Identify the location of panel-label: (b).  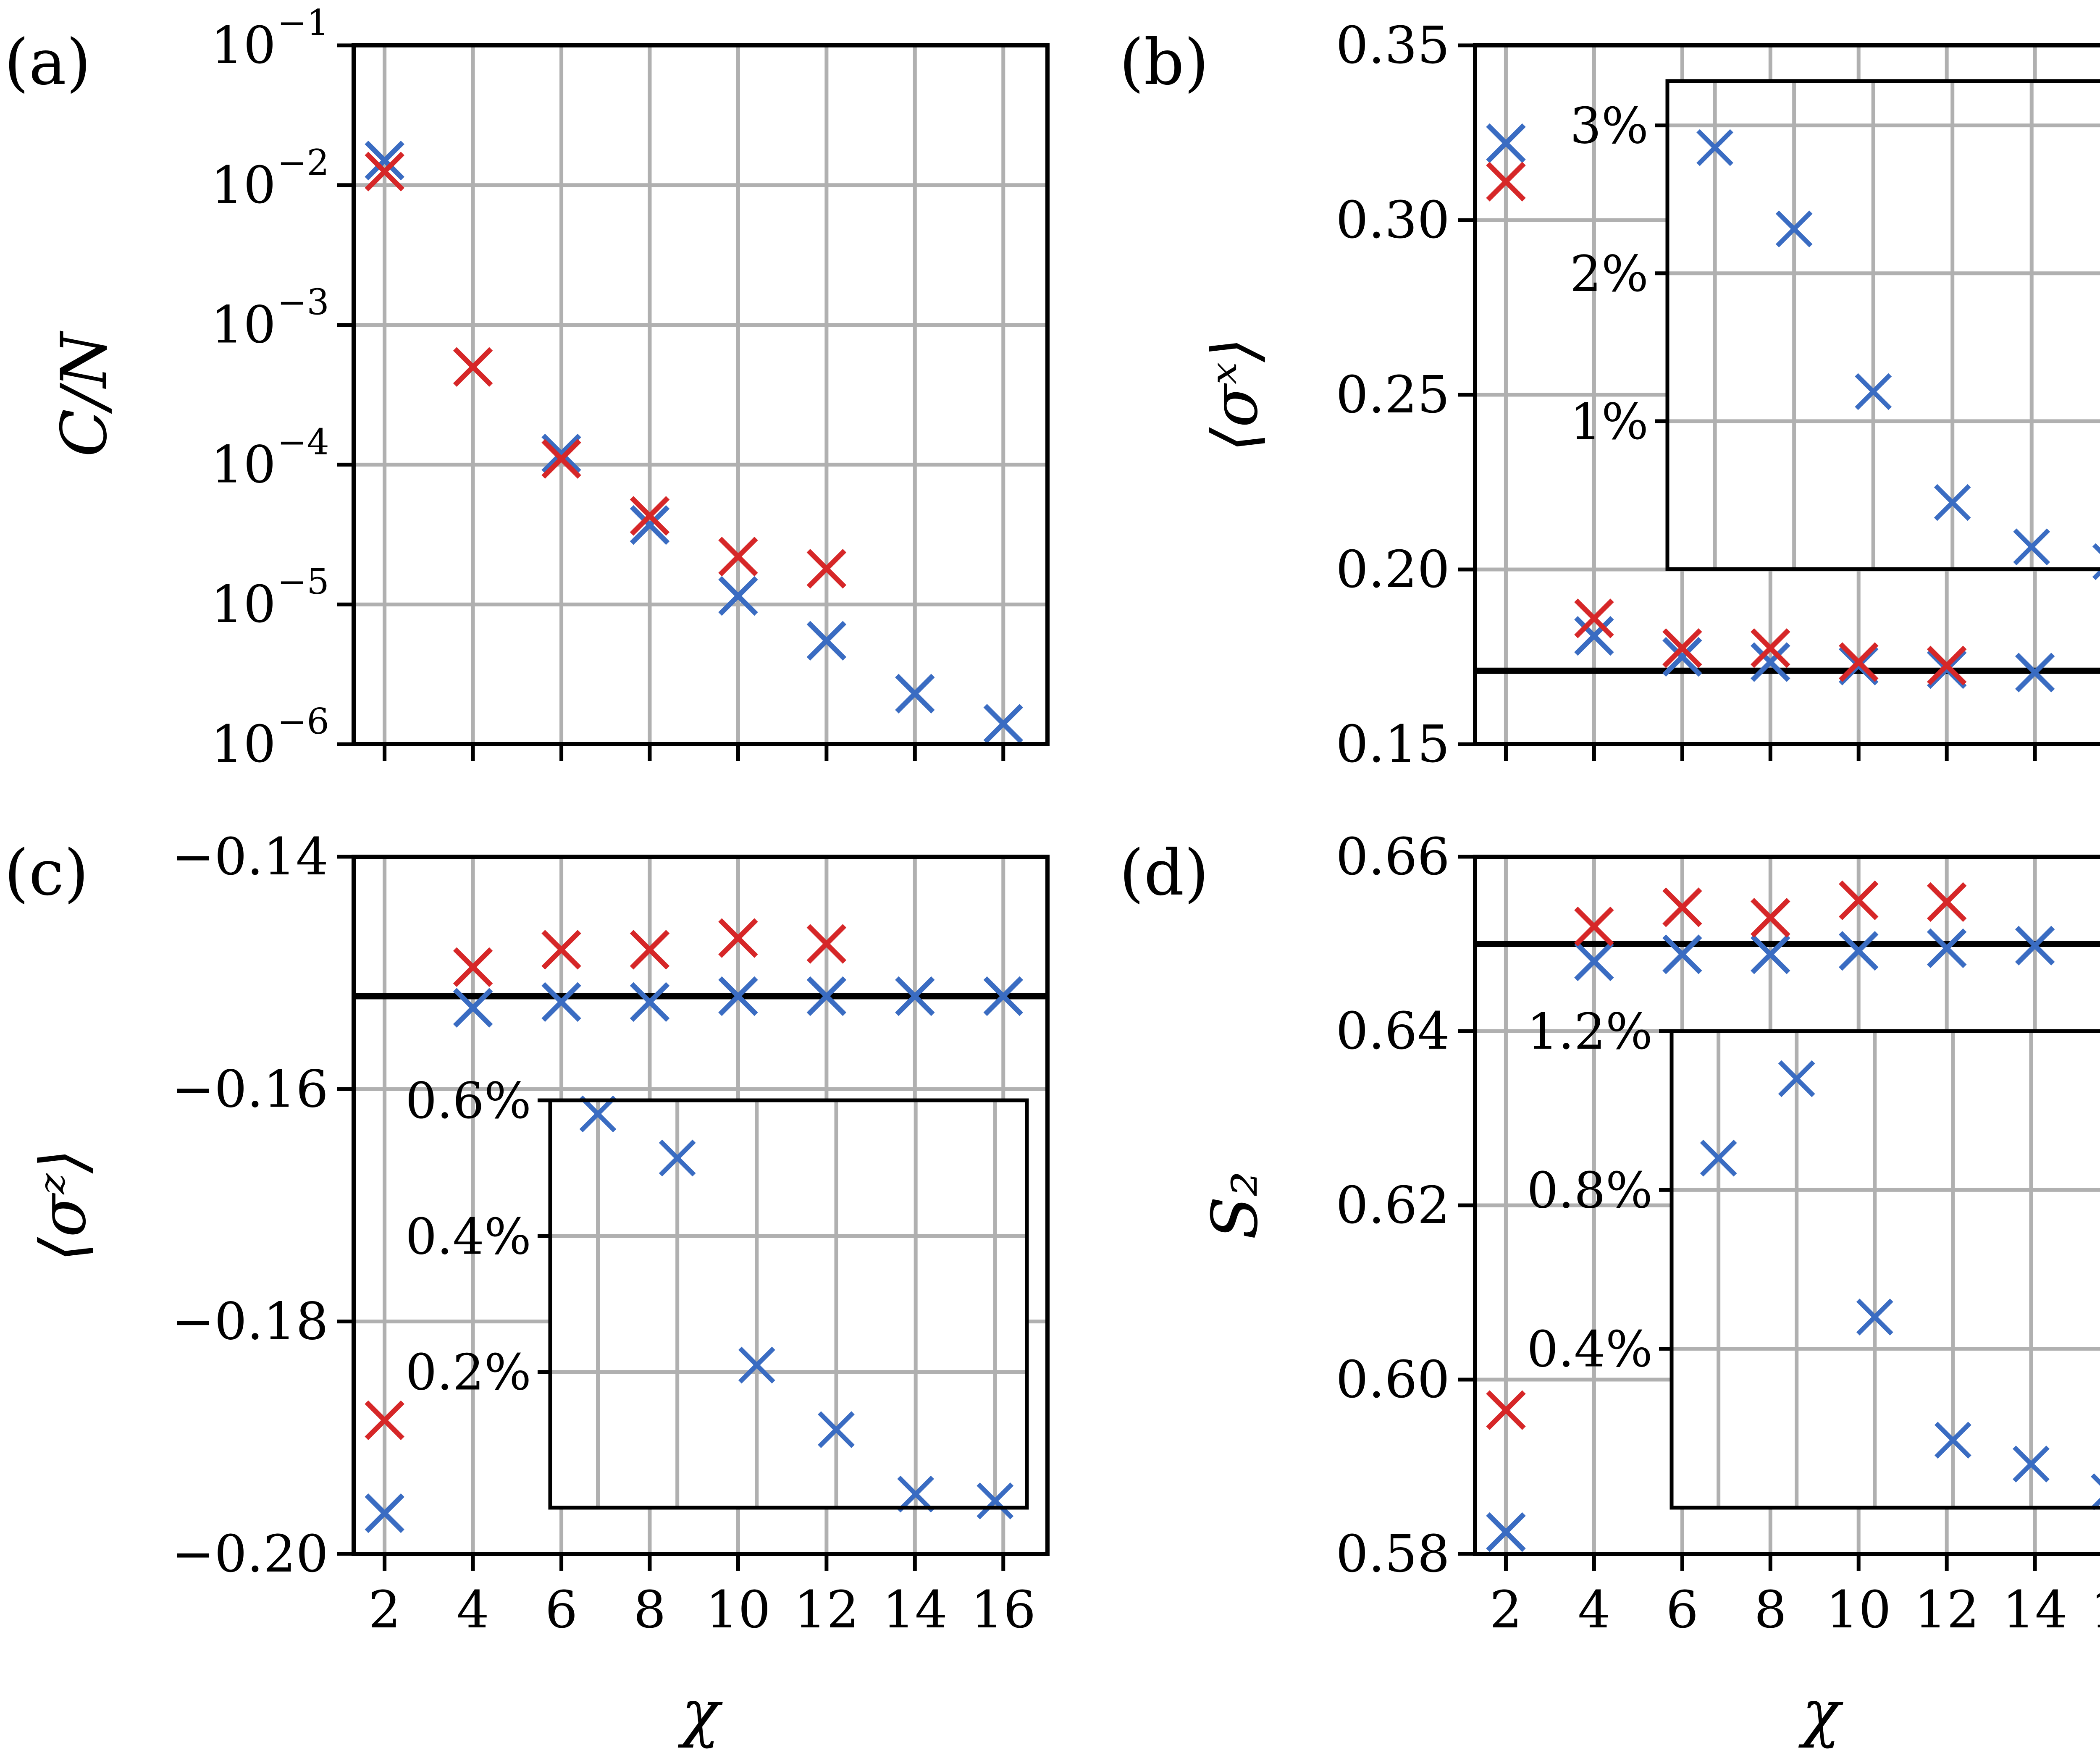
(1164, 62).